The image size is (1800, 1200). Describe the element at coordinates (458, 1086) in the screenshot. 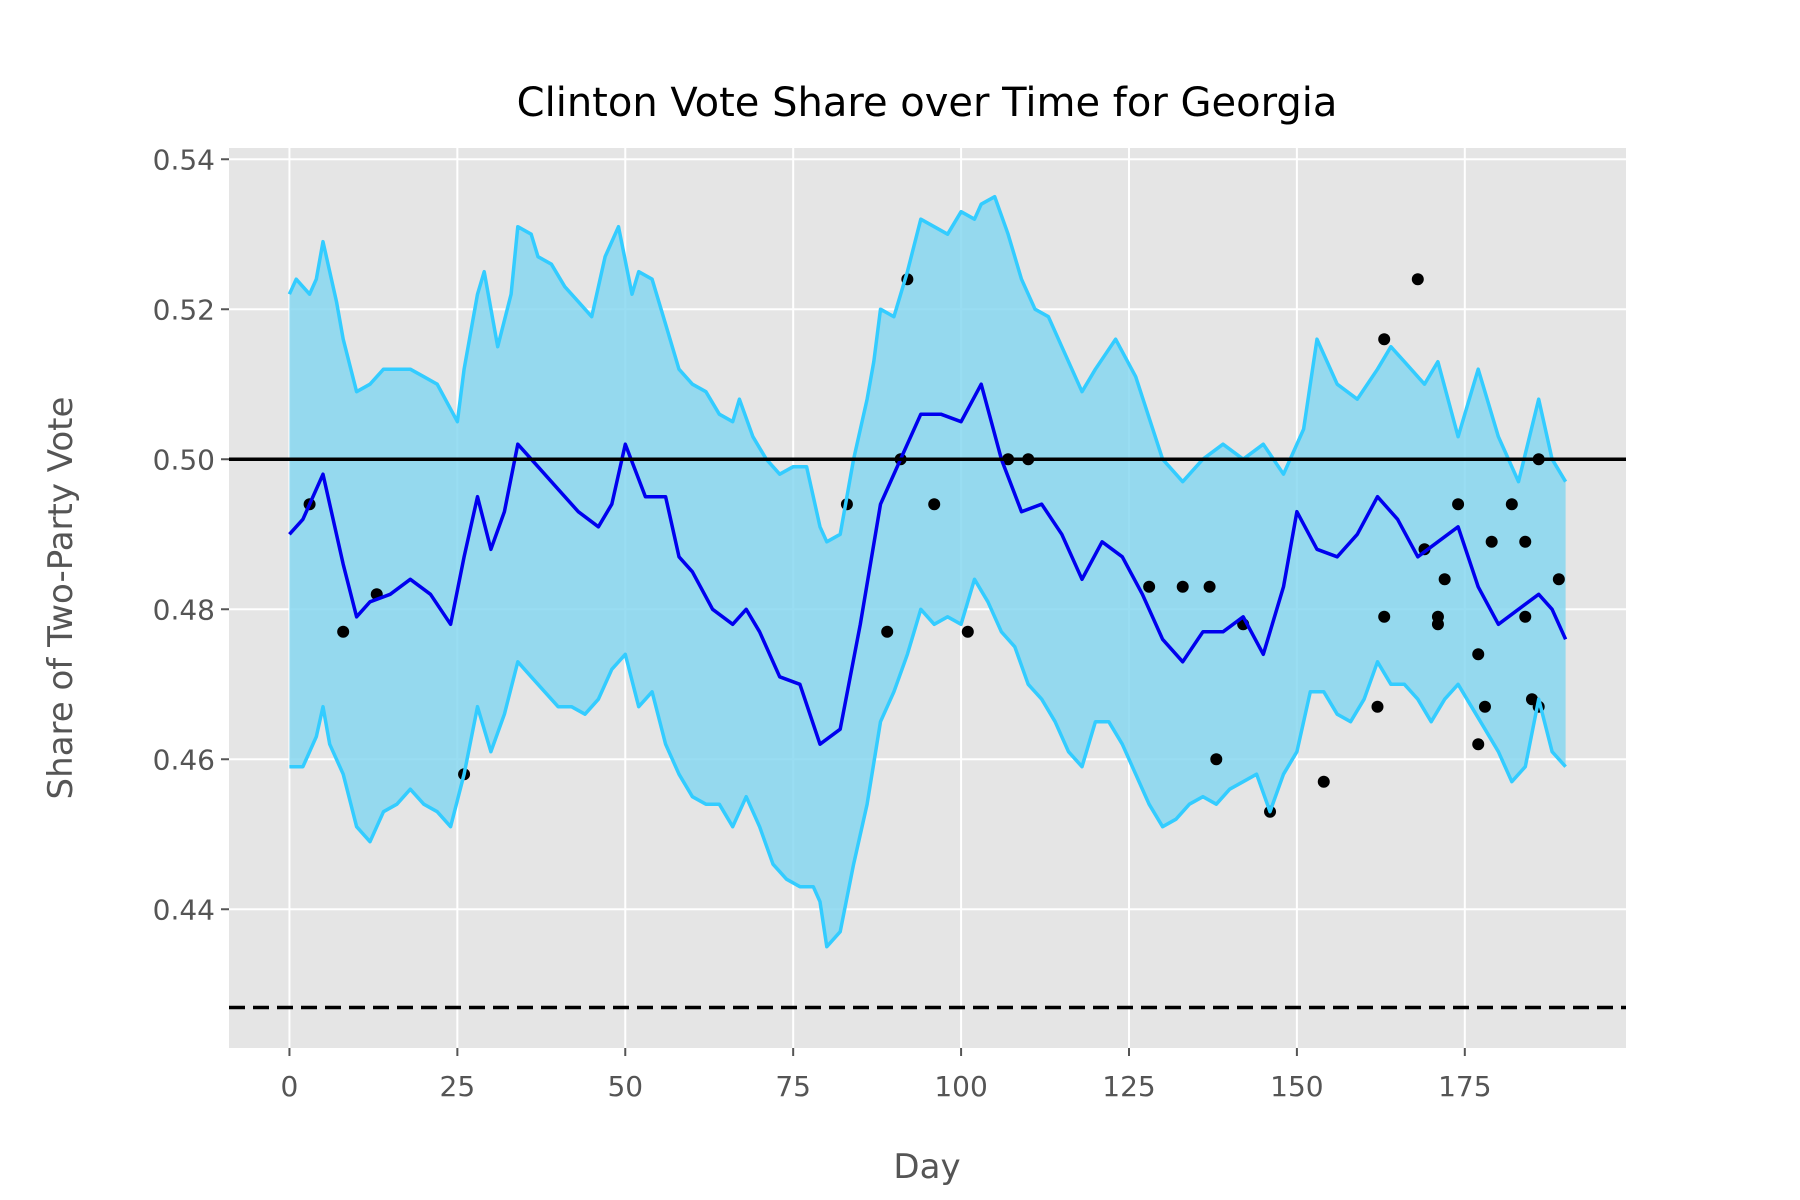

I see `x-tick-label: 25` at that location.